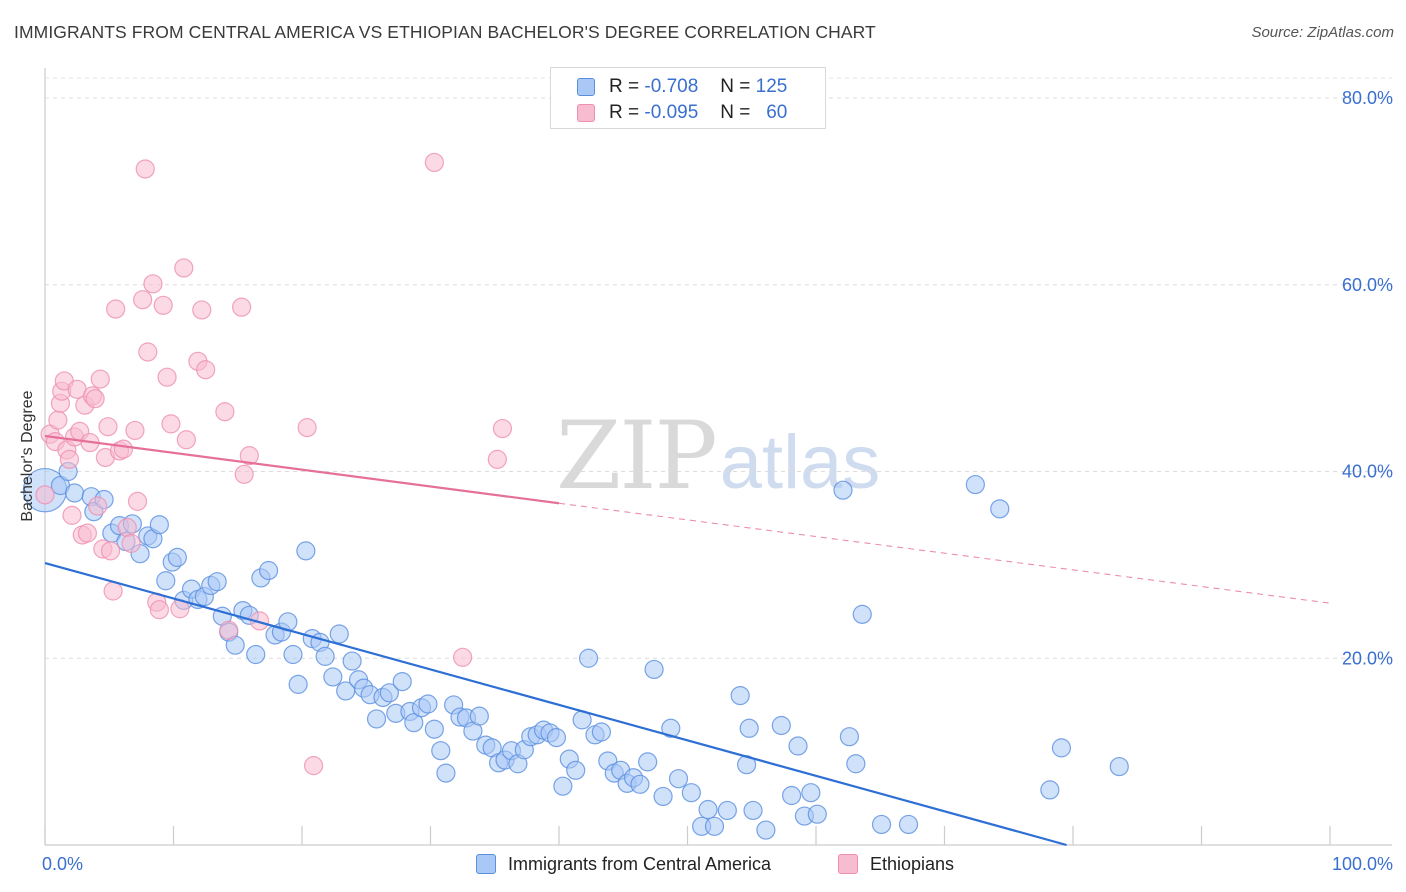  Describe the element at coordinates (671, 112) in the screenshot. I see `legend-r-value: -0.095` at that location.